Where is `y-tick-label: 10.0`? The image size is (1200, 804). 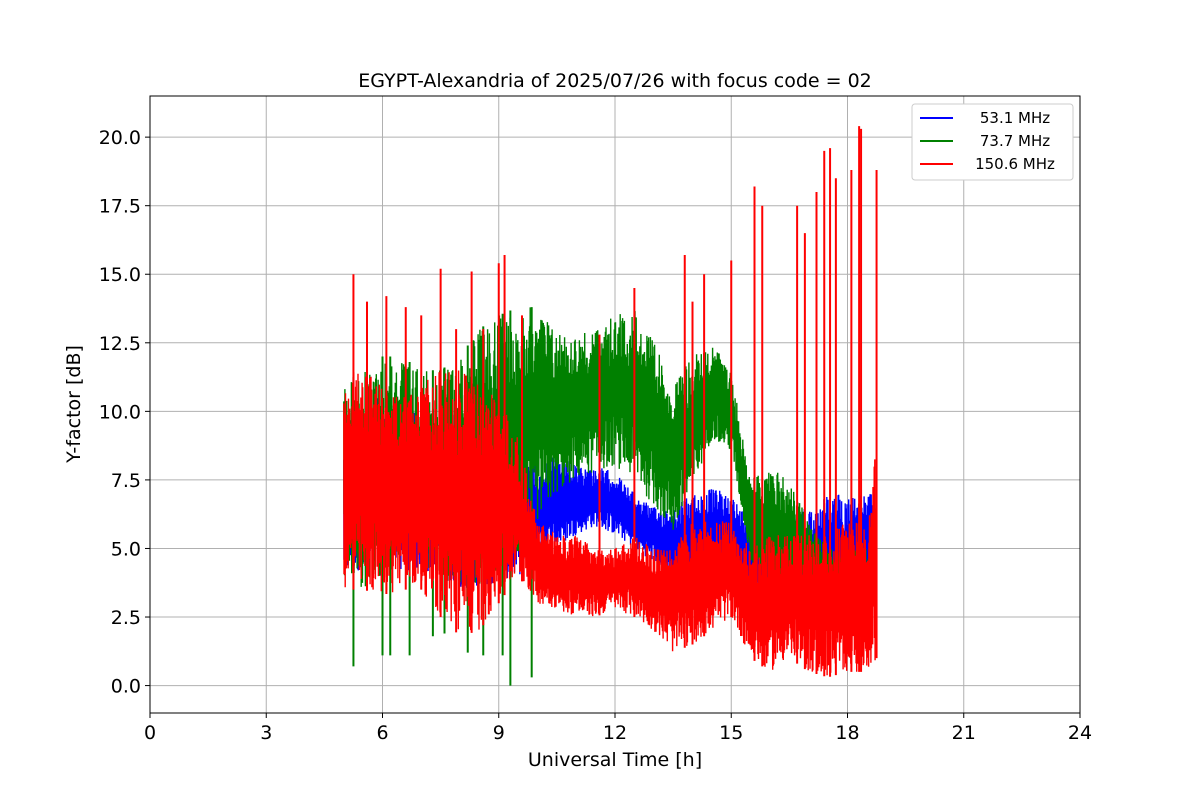 y-tick-label: 10.0 is located at coordinates (120, 412).